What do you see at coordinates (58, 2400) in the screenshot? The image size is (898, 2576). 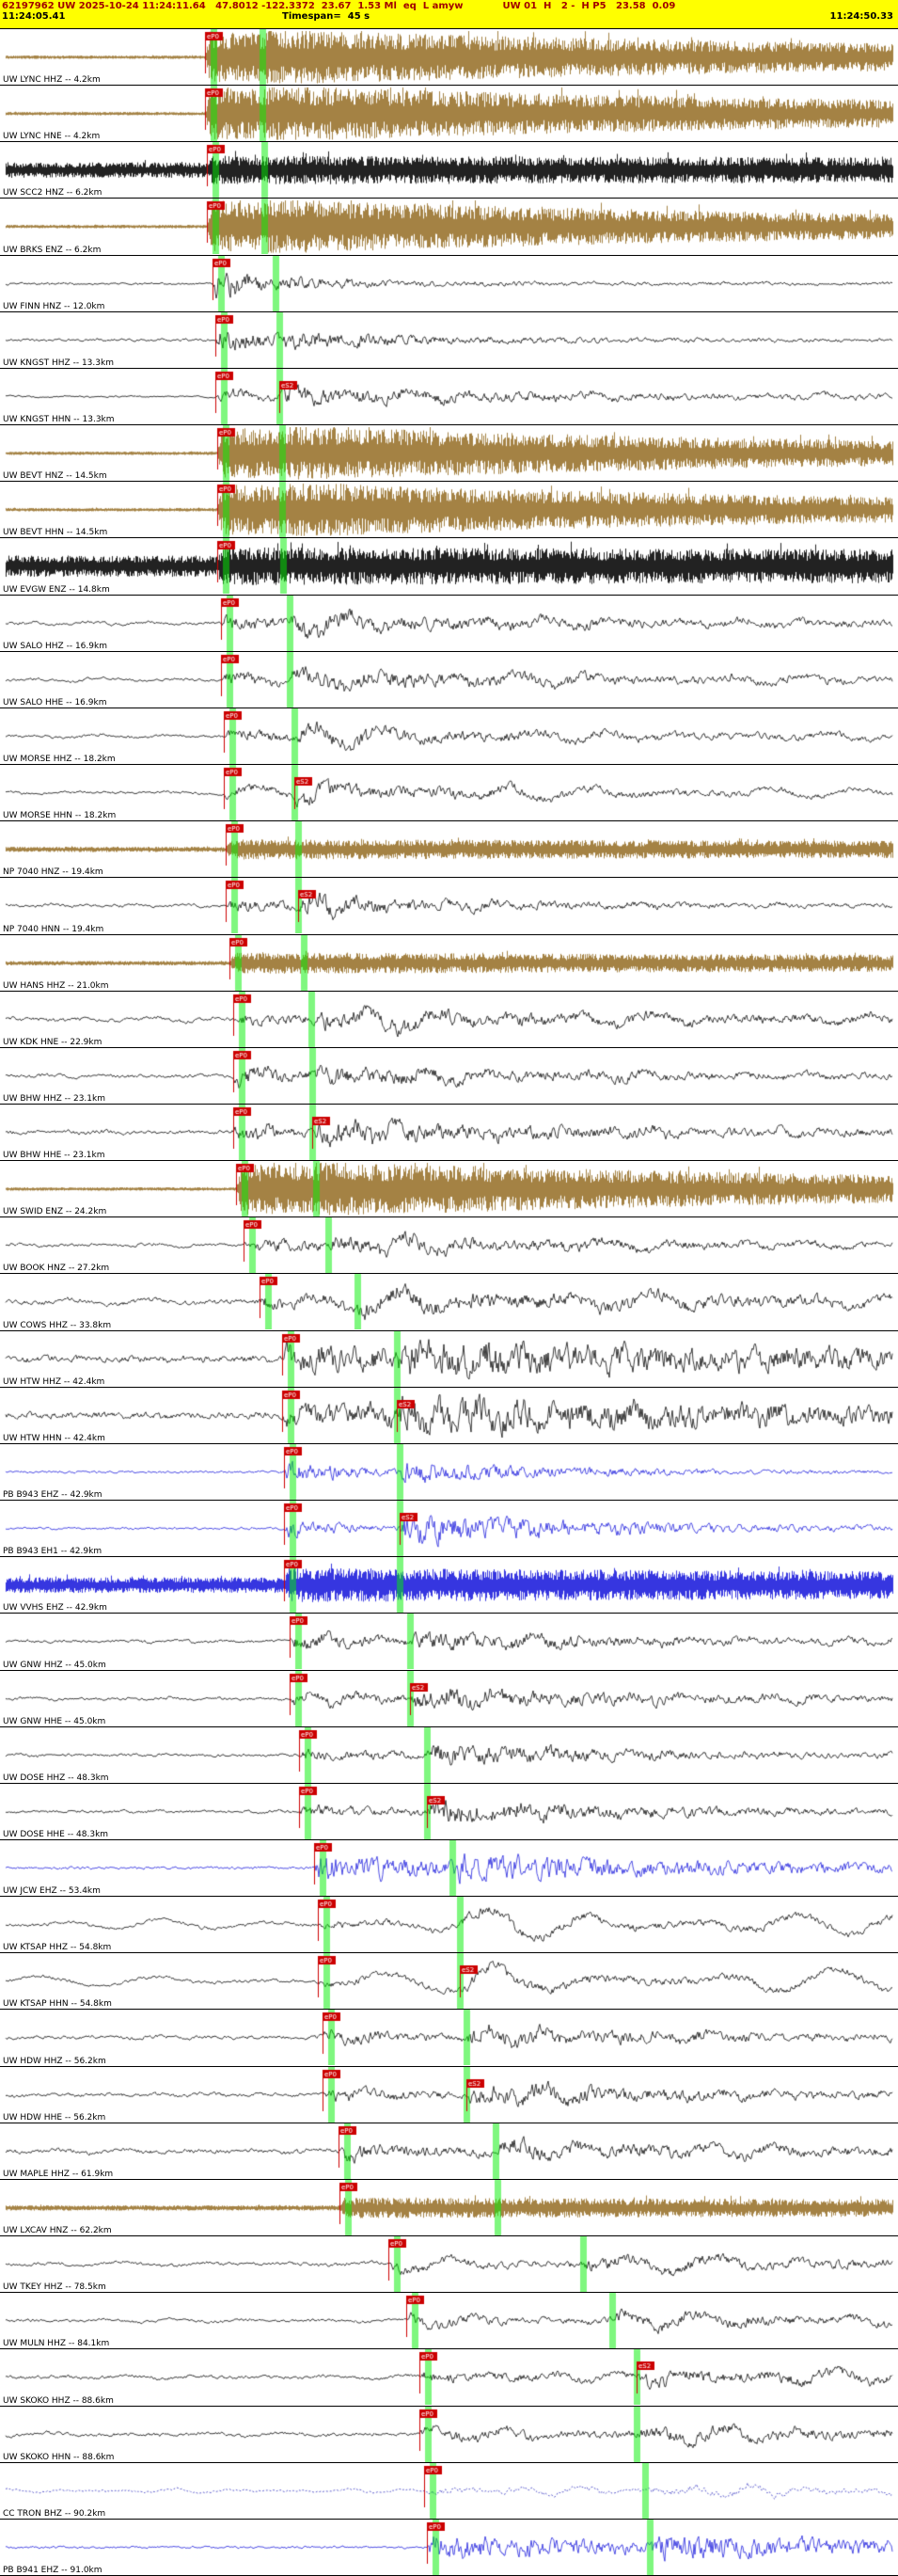 I see `trace-label: UW SKOKO HHZ -- 88.6km` at bounding box center [58, 2400].